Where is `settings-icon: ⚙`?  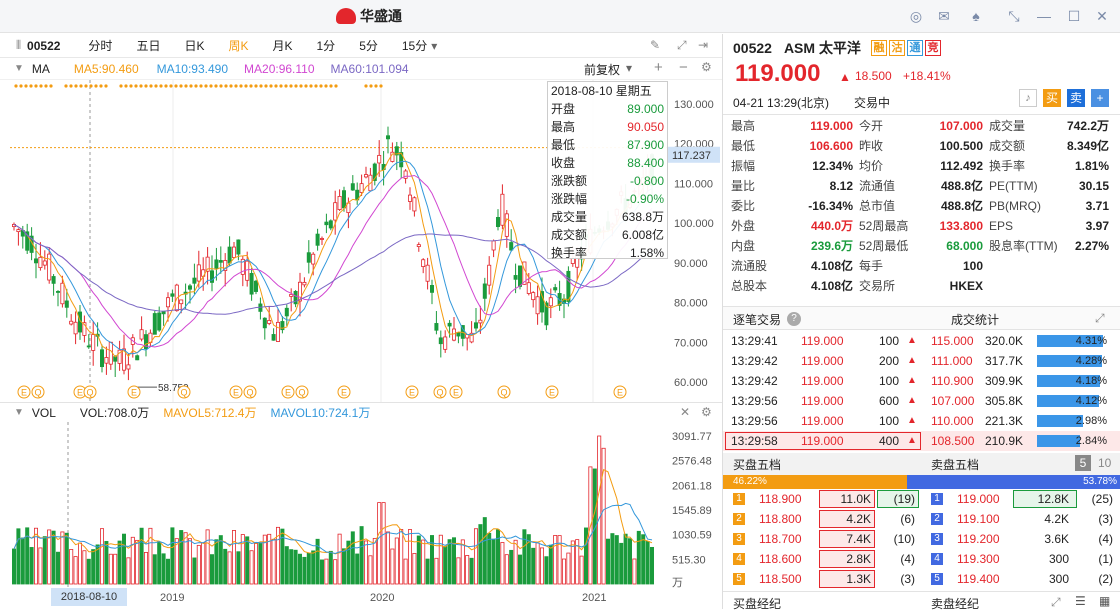
settings-icon: ⚙ is located at coordinates (706, 67).